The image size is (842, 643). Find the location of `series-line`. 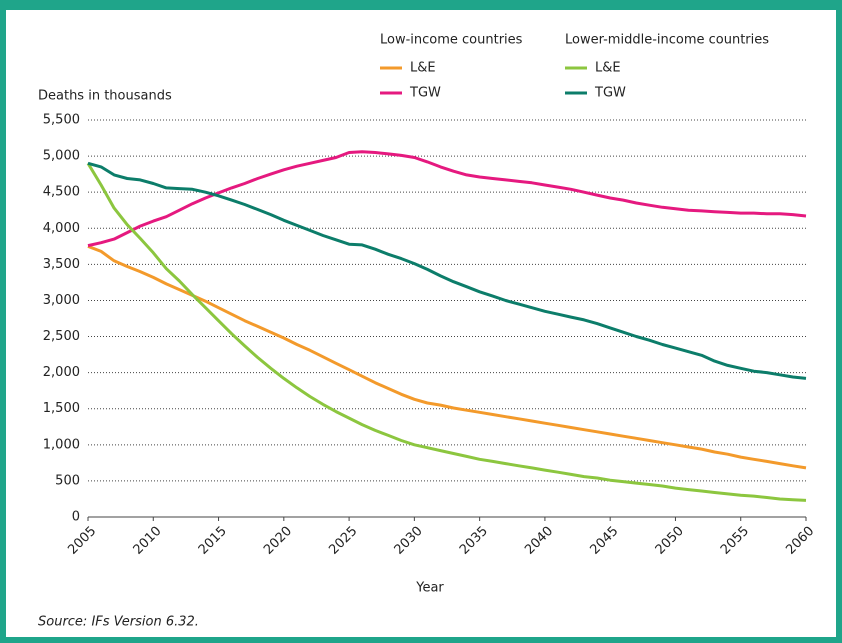

series-line is located at coordinates (447, 199).